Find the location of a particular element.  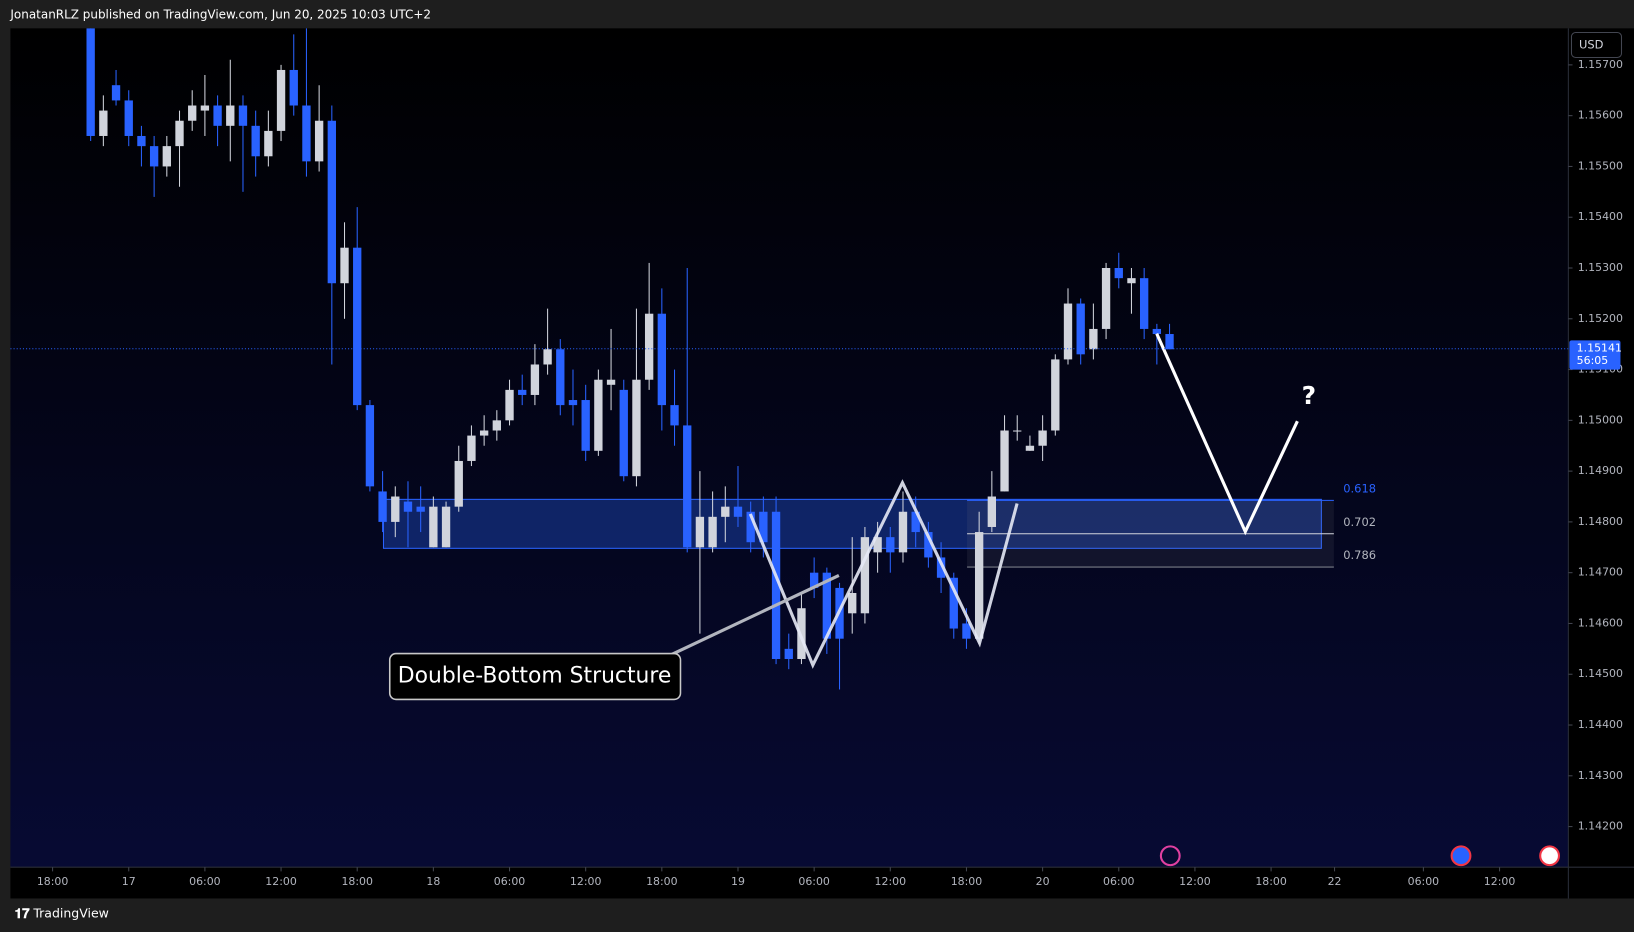

y-tick-label: 1.15300 is located at coordinates (1600, 267).